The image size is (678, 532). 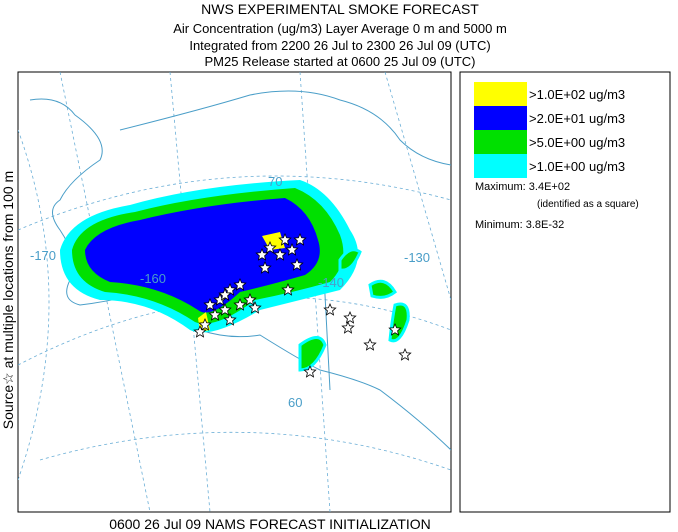 I want to click on legend-label: >1.0E+02 ug/m3, so click(x=577, y=94).